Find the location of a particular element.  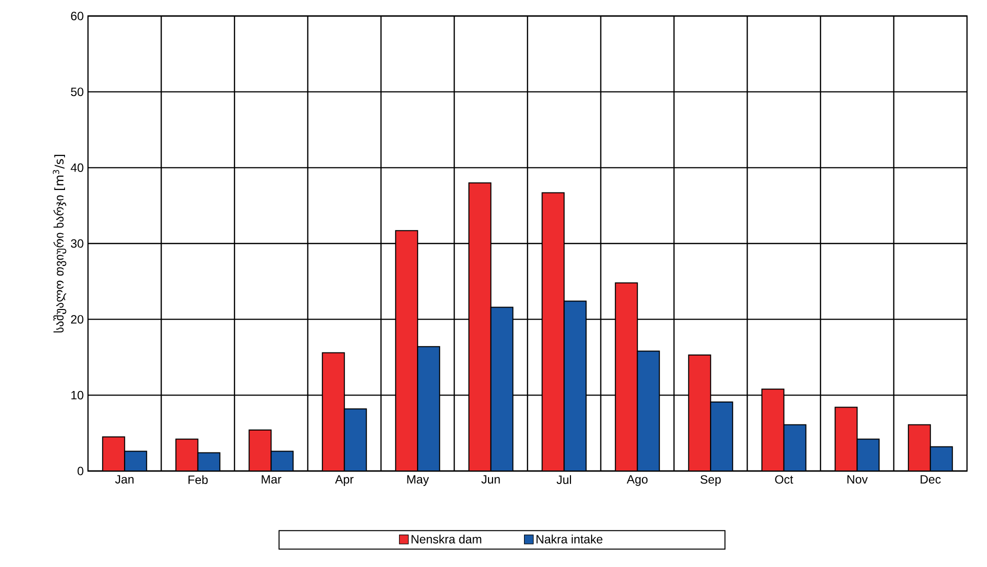

x-tick-label: Apr is located at coordinates (344, 480).